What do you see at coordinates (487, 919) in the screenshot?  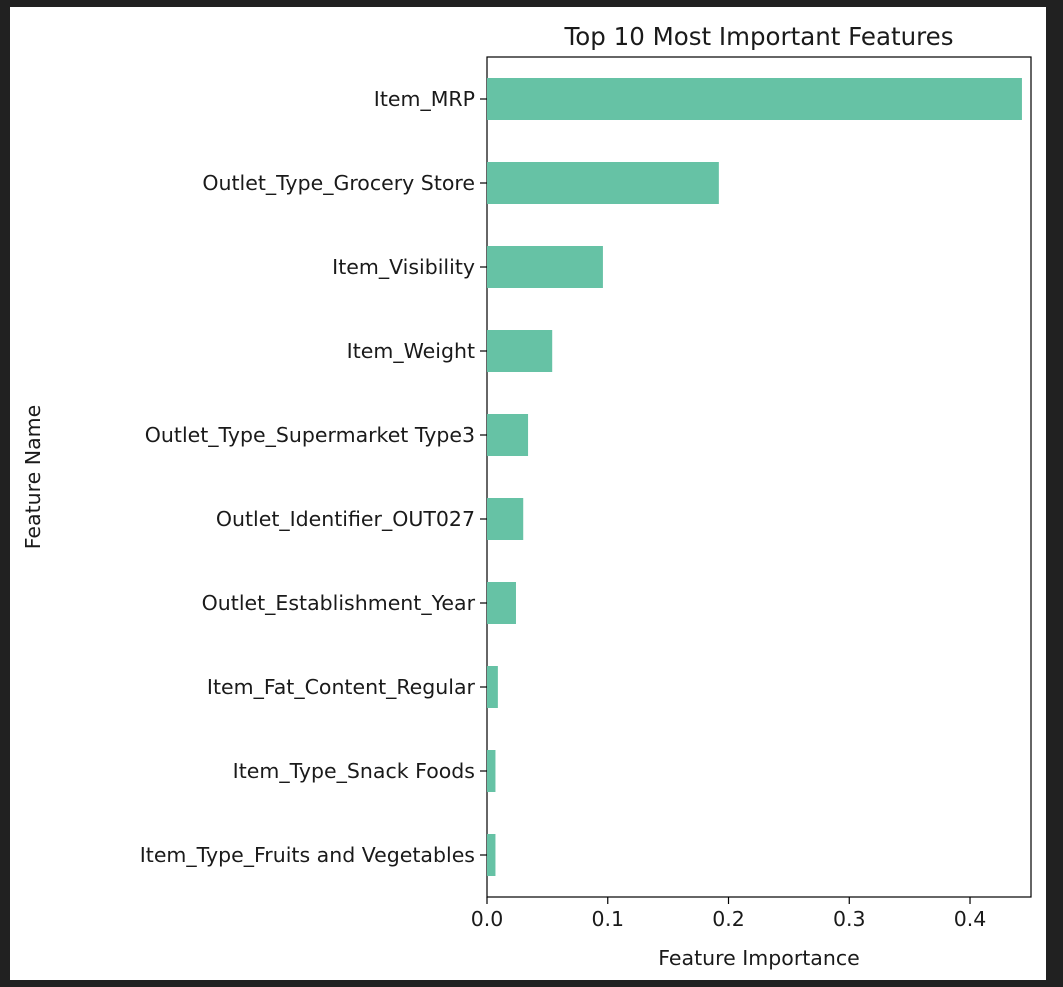 I see `x-tick-label: 0.0` at bounding box center [487, 919].